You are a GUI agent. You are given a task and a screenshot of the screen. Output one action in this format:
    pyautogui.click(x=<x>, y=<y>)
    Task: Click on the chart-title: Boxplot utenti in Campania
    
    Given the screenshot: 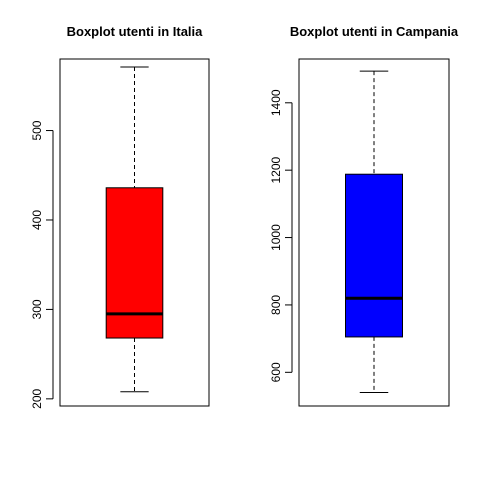 What is the action you would take?
    pyautogui.click(x=374, y=31)
    